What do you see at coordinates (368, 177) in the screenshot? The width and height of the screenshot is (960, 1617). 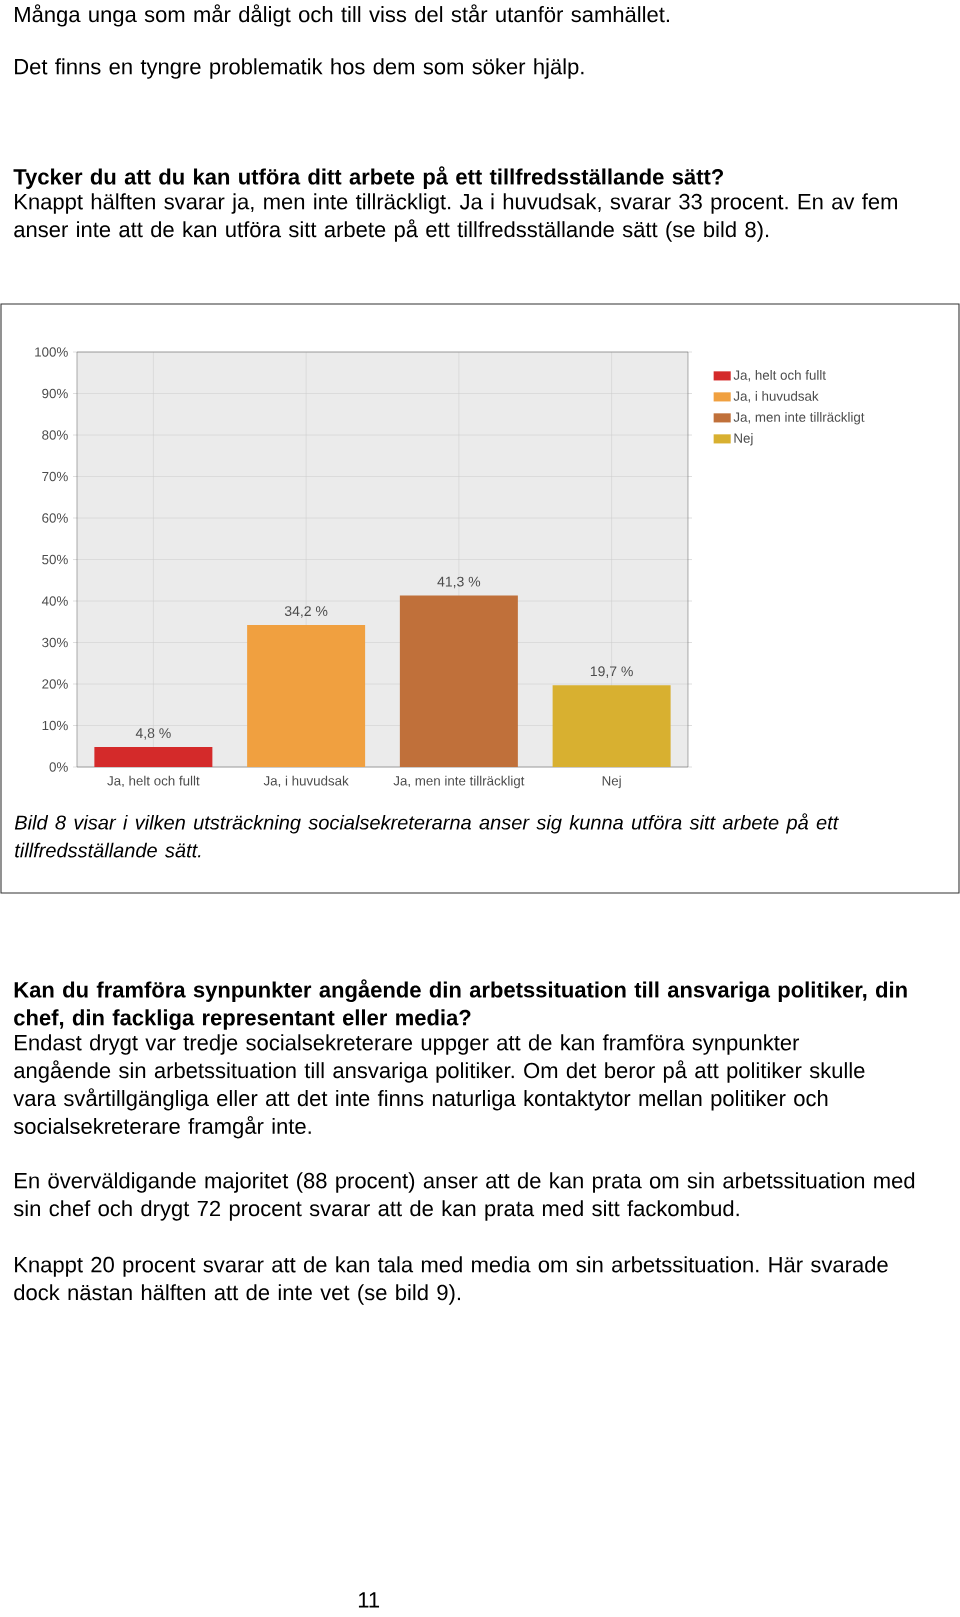 I see `text: Tycker du att du kan utföra ditt arbete på ett tillfredsställande sätt?` at bounding box center [368, 177].